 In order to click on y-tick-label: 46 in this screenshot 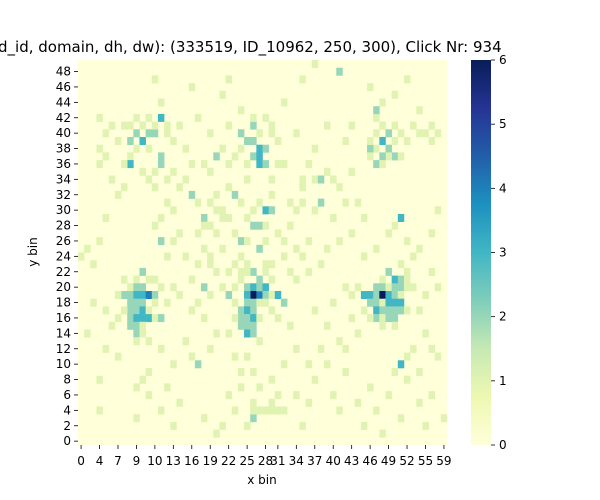, I will do `click(63, 87)`.